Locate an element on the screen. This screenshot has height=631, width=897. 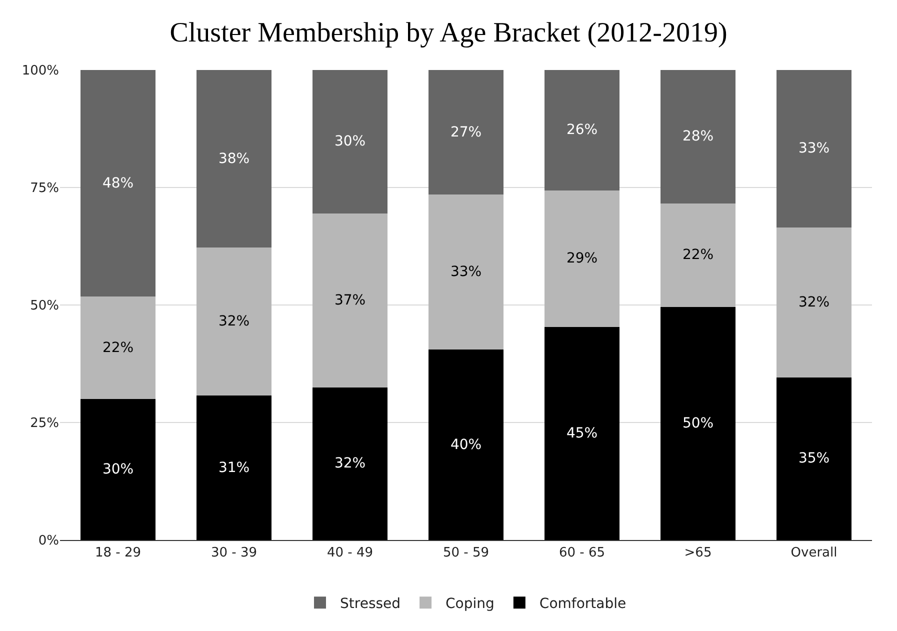
x-tick-label: 50 - 59 is located at coordinates (466, 553).